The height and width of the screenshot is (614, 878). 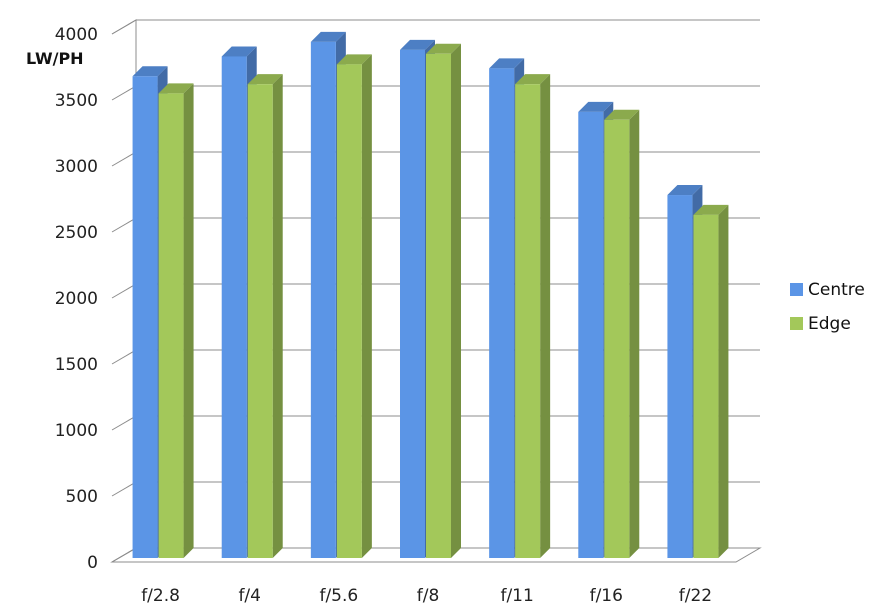 I want to click on y-tick-label: 3000, so click(x=76, y=167).